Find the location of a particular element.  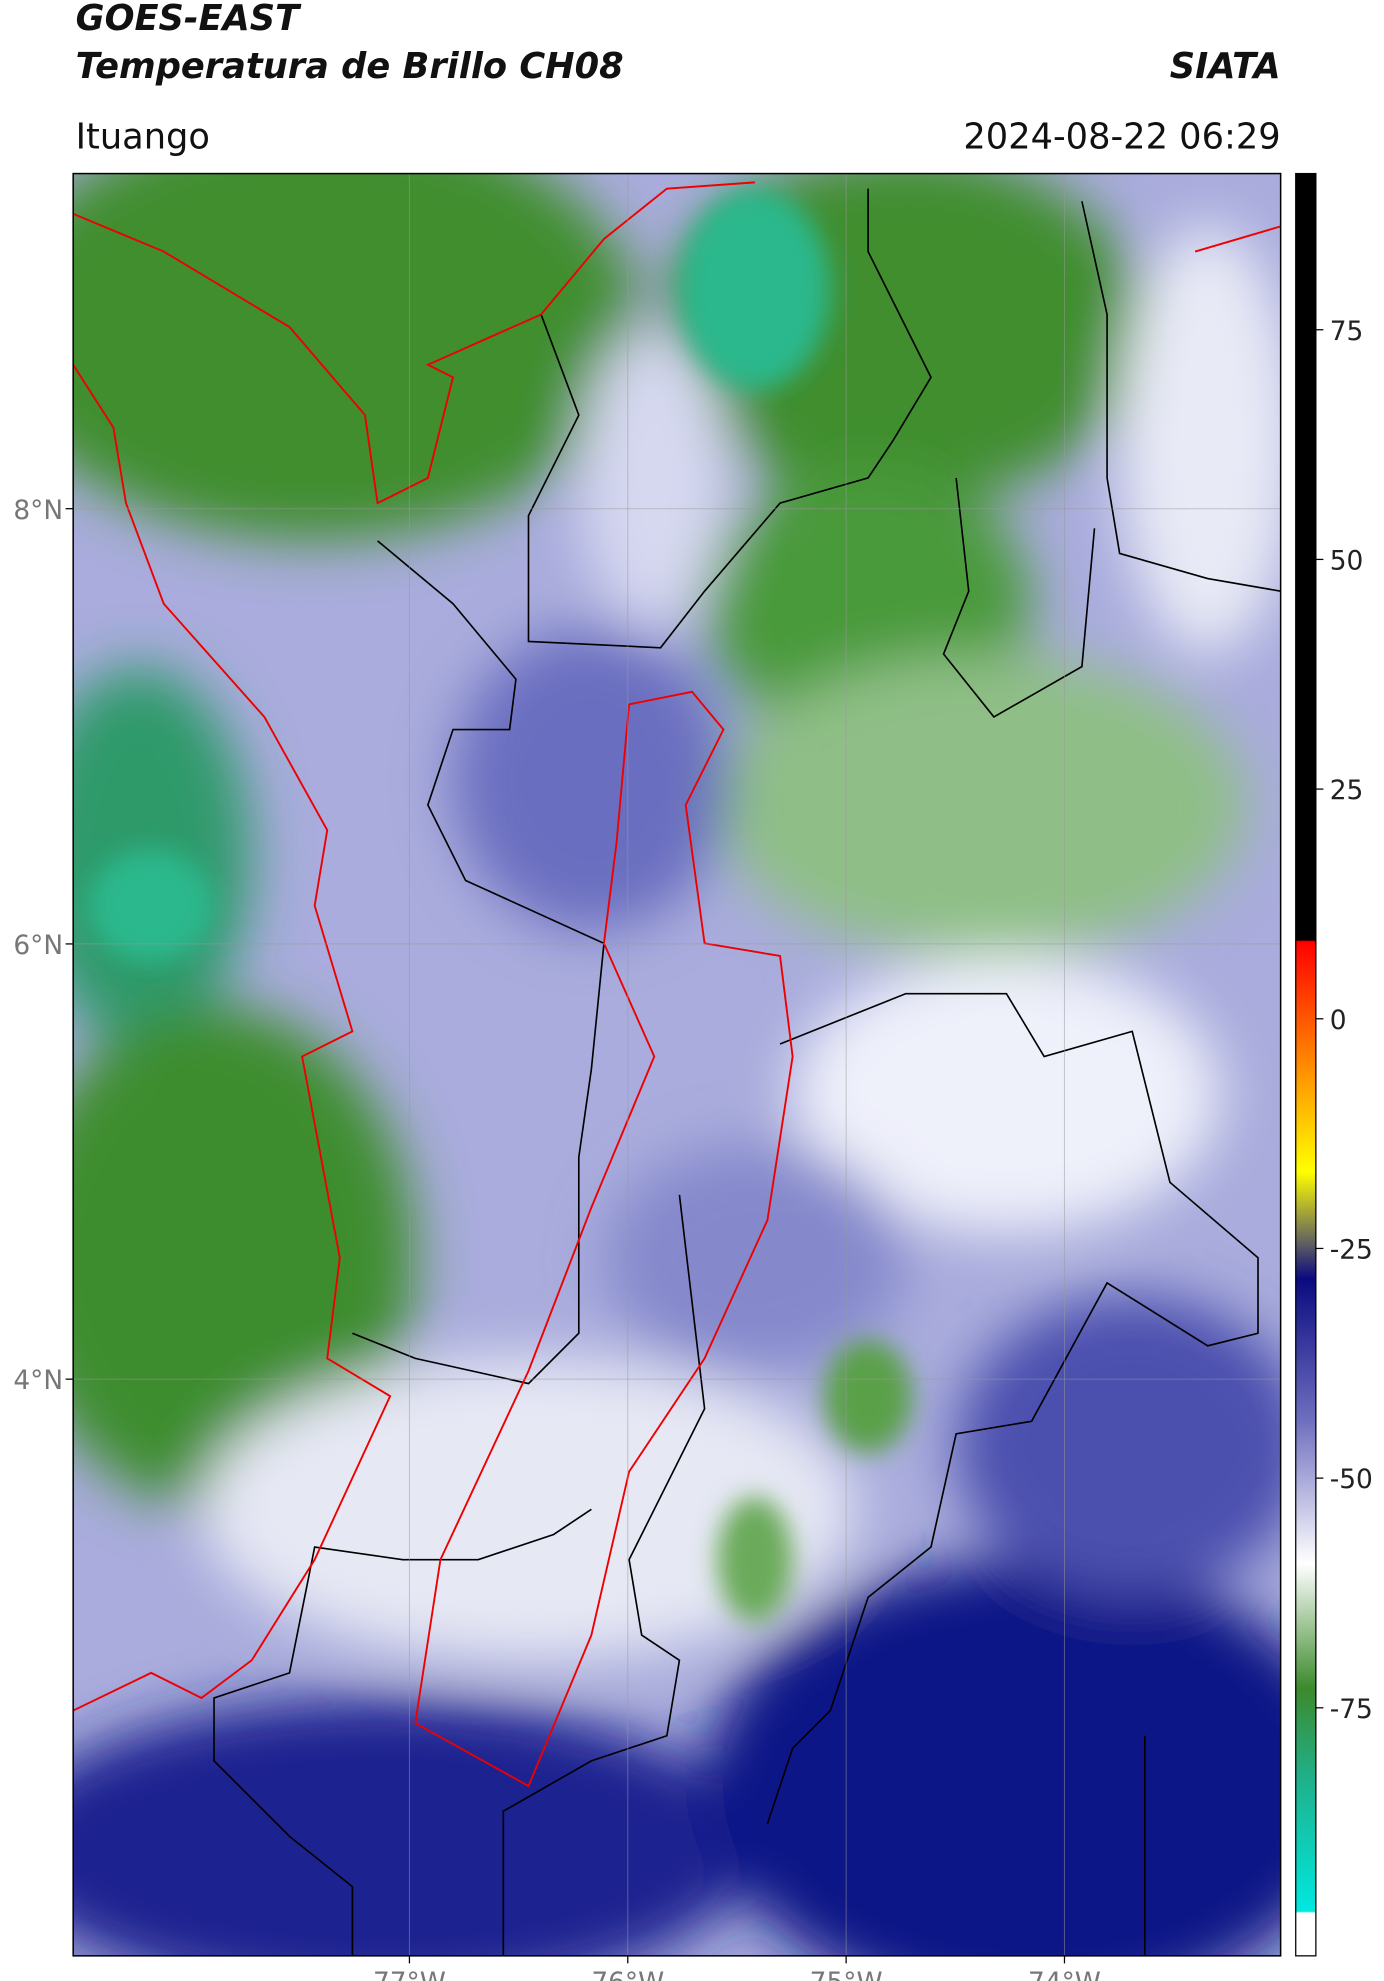

subtitle: Temperatura de Brillo CH08 is located at coordinates (350, 66).